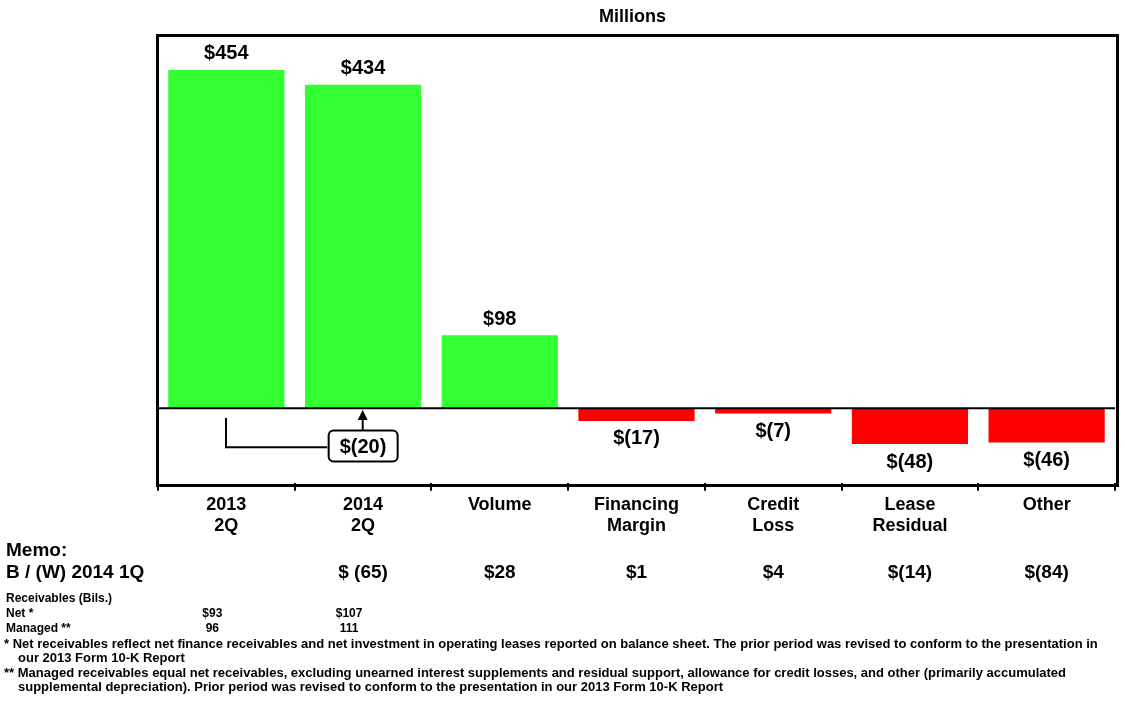  I want to click on data-label: $434, so click(363, 67).